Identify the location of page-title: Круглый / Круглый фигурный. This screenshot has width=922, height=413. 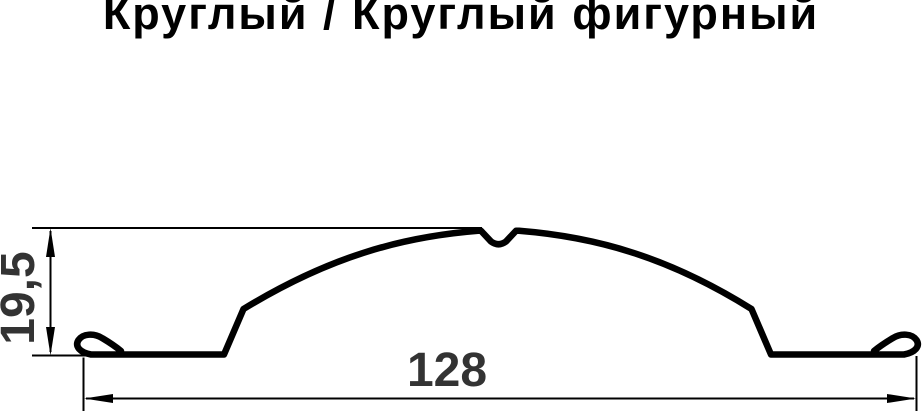
(461, 19).